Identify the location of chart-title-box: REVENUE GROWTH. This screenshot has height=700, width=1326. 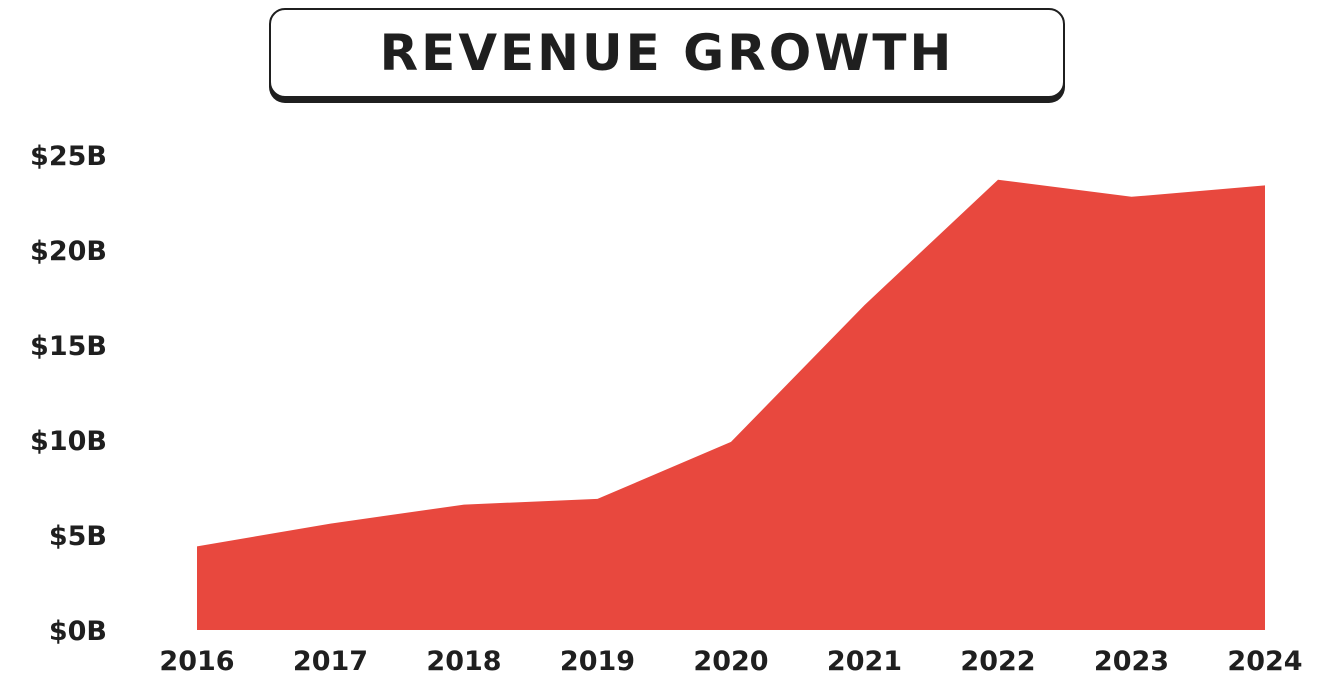
(667, 53).